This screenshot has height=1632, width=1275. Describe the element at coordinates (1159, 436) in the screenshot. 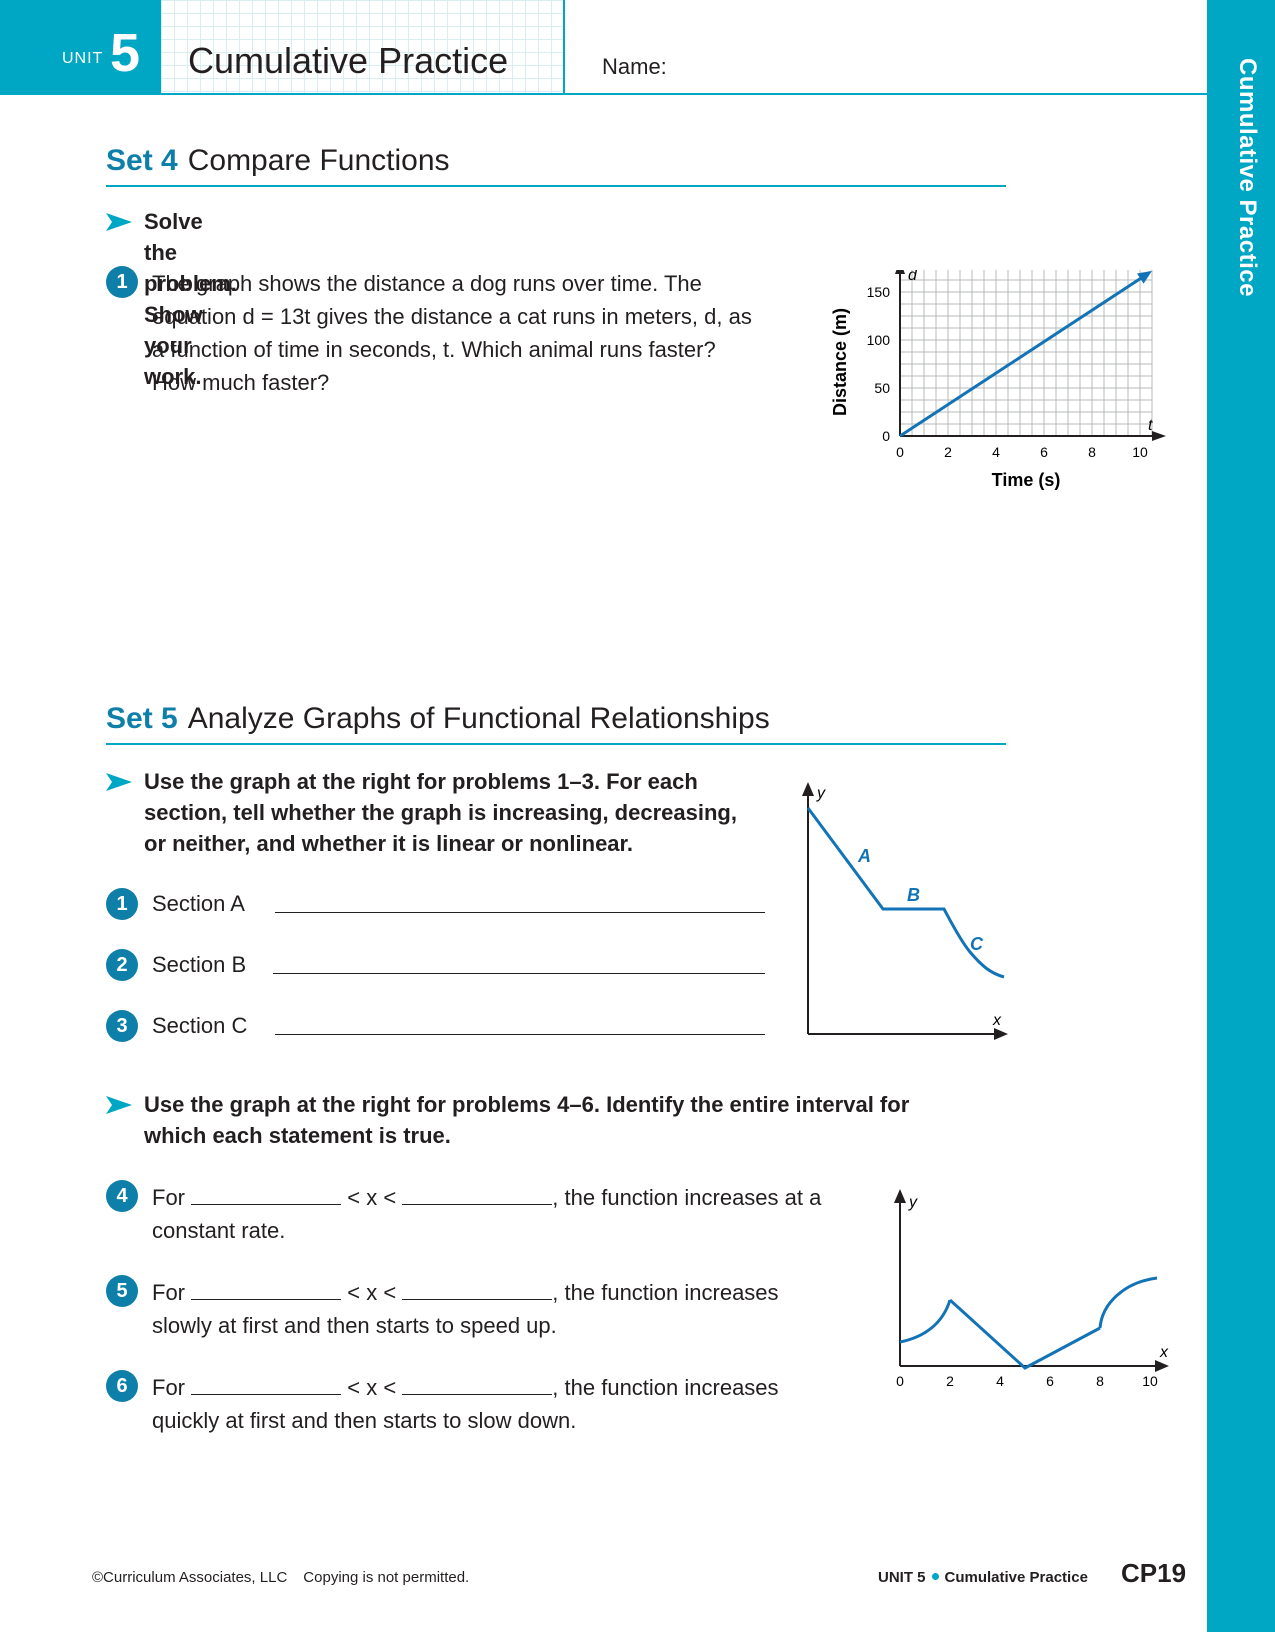

I see `x-axis-arrow` at that location.